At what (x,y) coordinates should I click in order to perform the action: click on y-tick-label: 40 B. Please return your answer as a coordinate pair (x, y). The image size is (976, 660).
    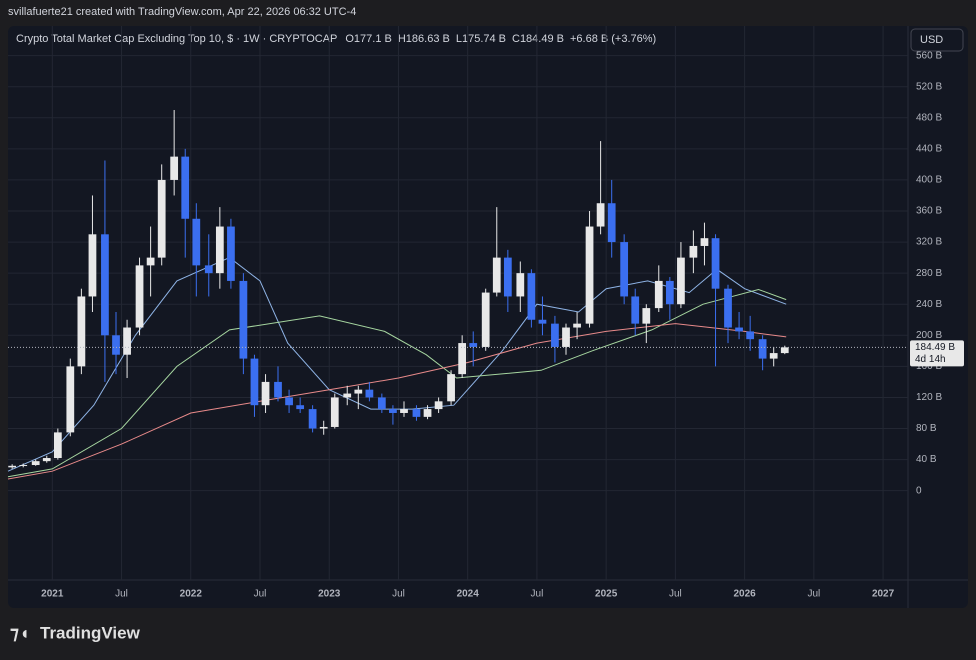
    Looking at the image, I should click on (926, 459).